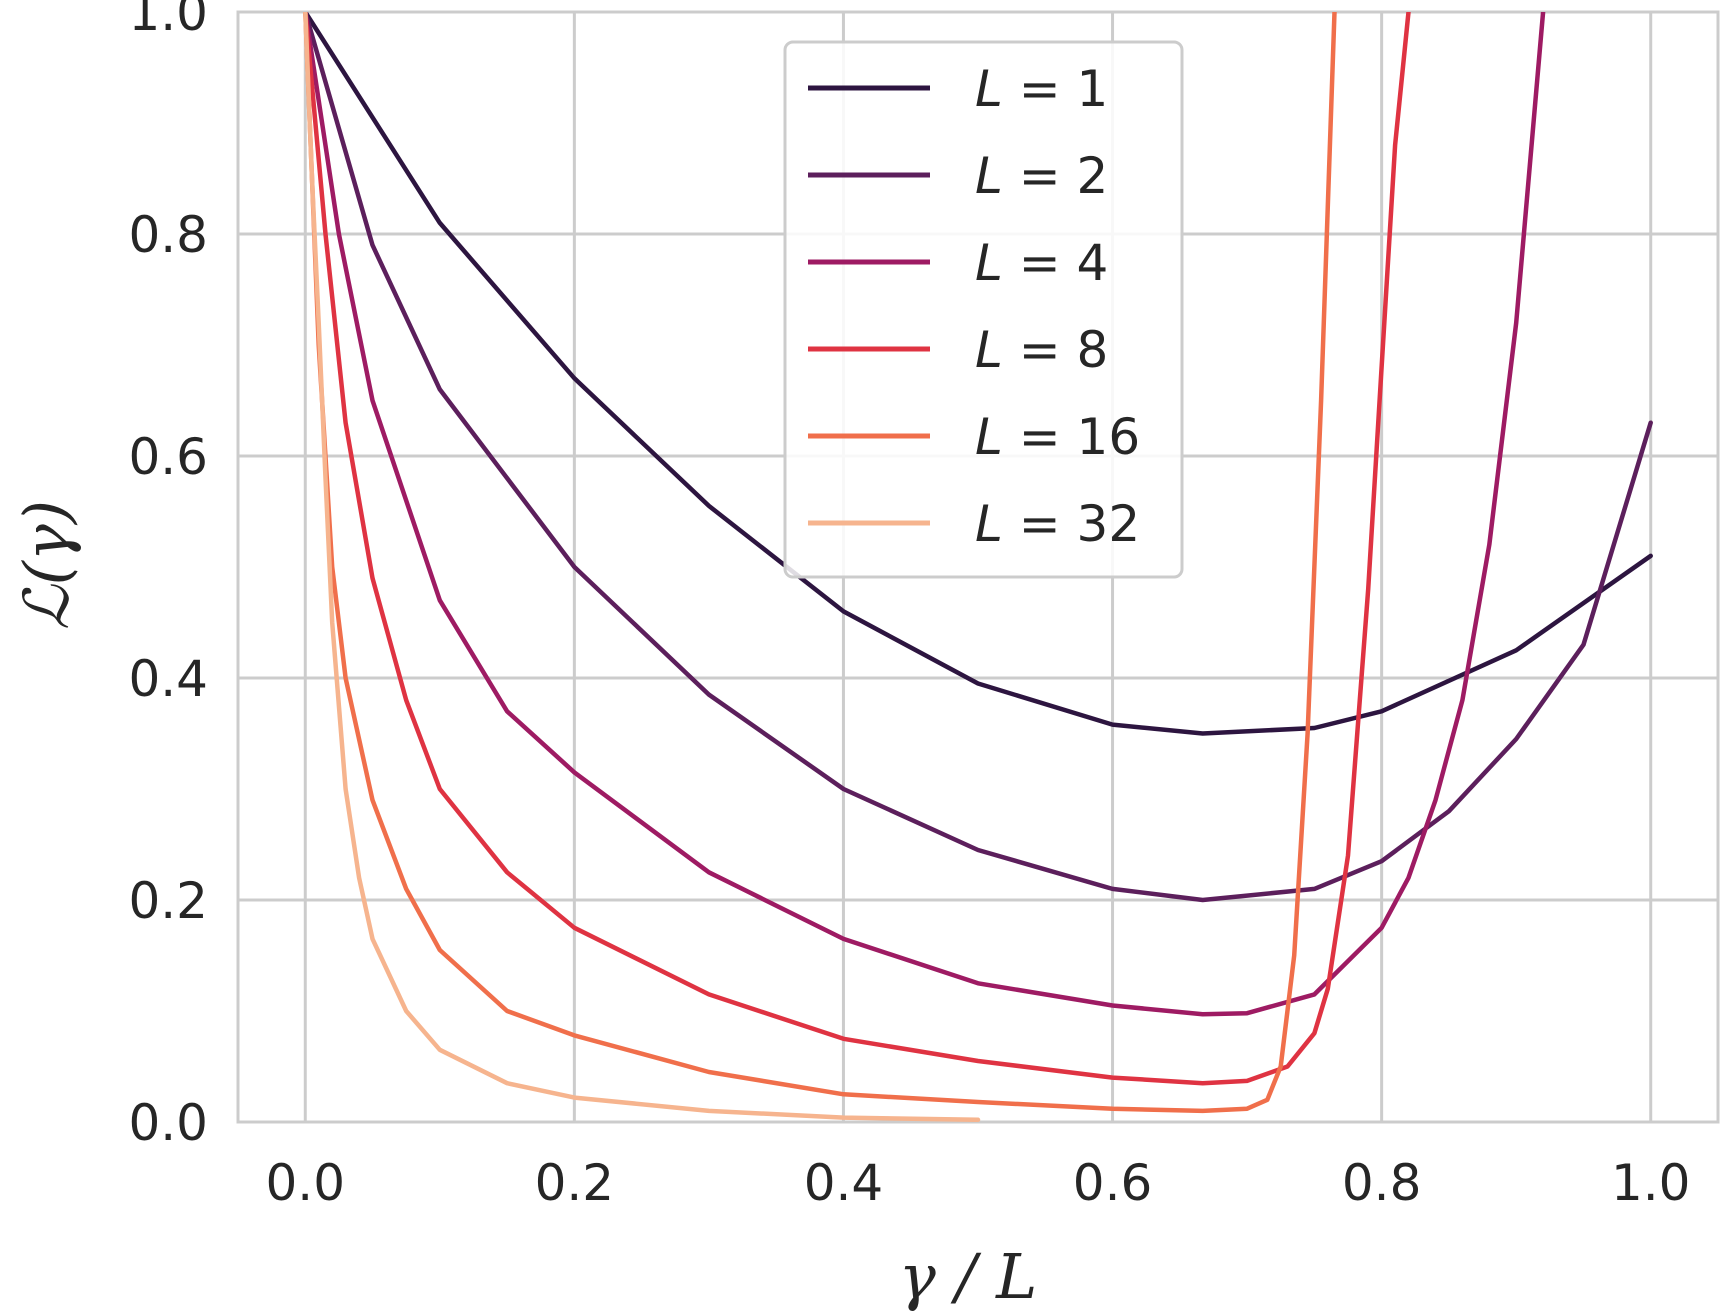 The image size is (1730, 1312). What do you see at coordinates (168, 576) in the screenshot?
I see `y-tick-labels: 0.0 0.2 0.4 0.6 0.8 1.0` at bounding box center [168, 576].